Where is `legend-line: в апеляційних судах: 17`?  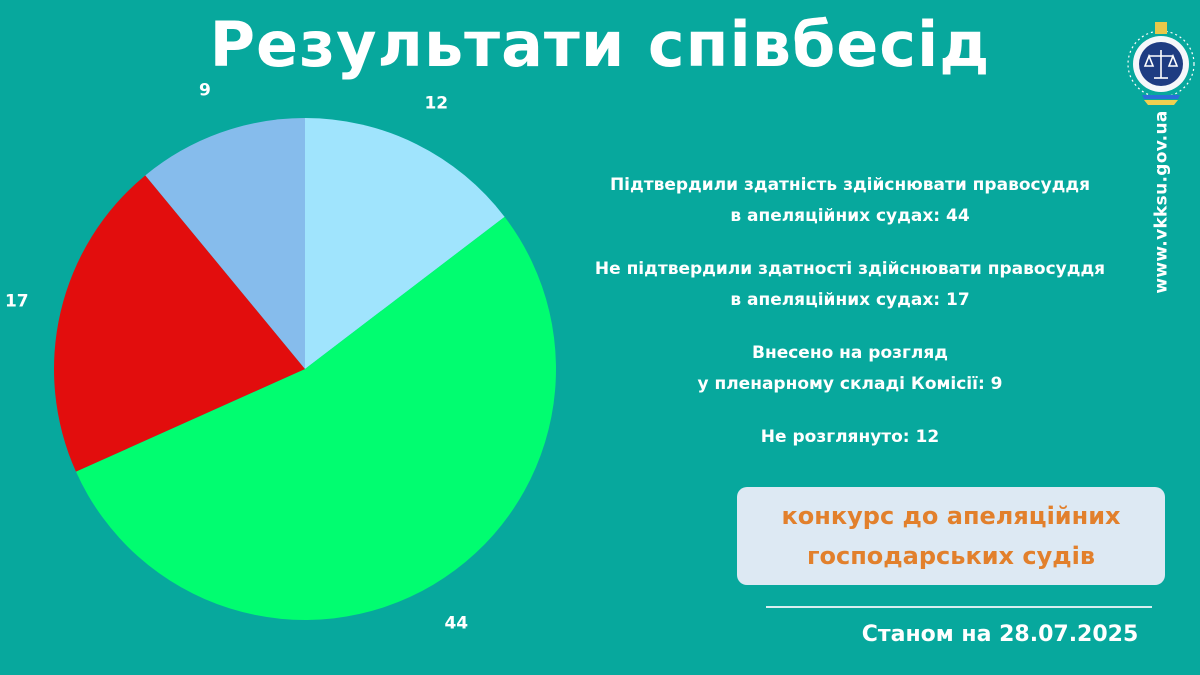 legend-line: в апеляційних судах: 17 is located at coordinates (850, 300).